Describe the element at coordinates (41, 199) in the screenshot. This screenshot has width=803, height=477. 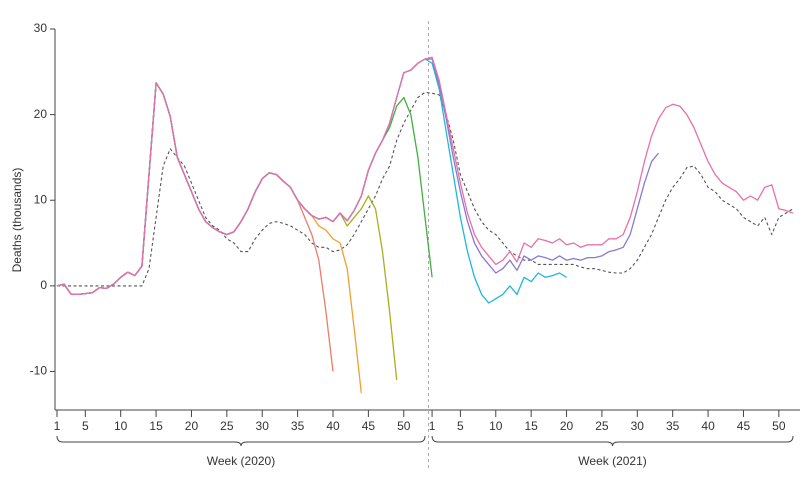
I see `y-tick-label: 10` at that location.